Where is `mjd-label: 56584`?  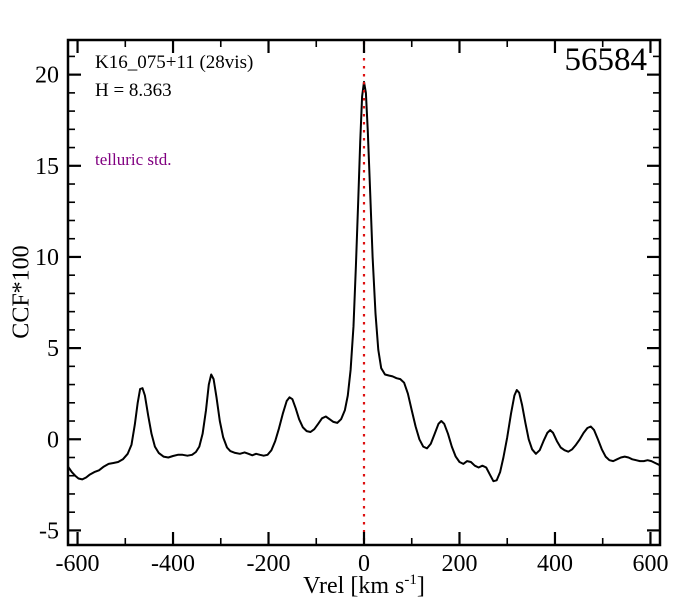 mjd-label: 56584 is located at coordinates (606, 60).